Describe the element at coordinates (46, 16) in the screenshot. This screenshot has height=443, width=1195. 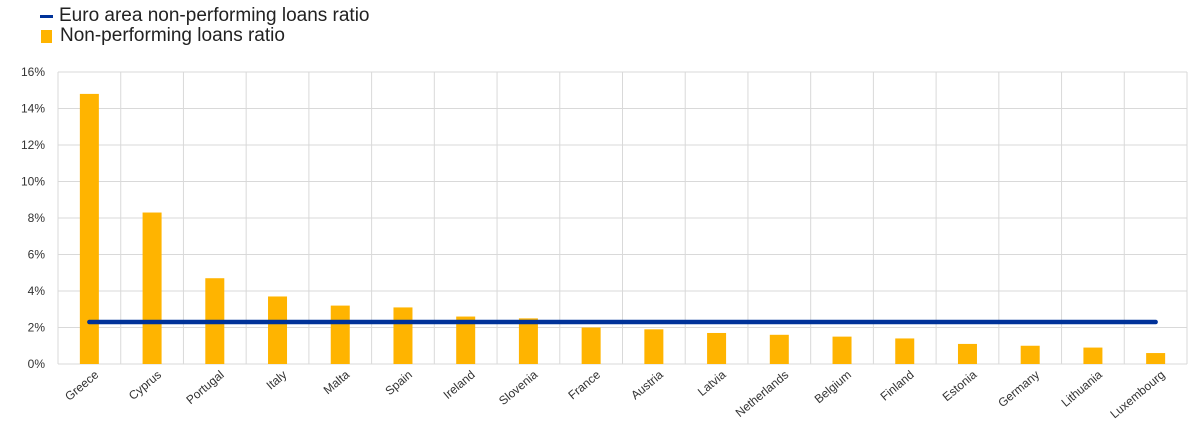
I see `legend-line-swatch` at that location.